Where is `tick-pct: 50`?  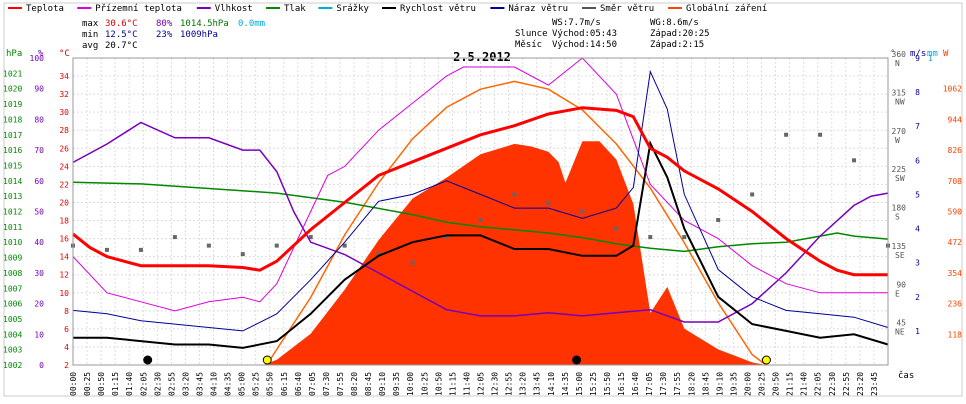 tick-pct: 50 is located at coordinates (39, 212).